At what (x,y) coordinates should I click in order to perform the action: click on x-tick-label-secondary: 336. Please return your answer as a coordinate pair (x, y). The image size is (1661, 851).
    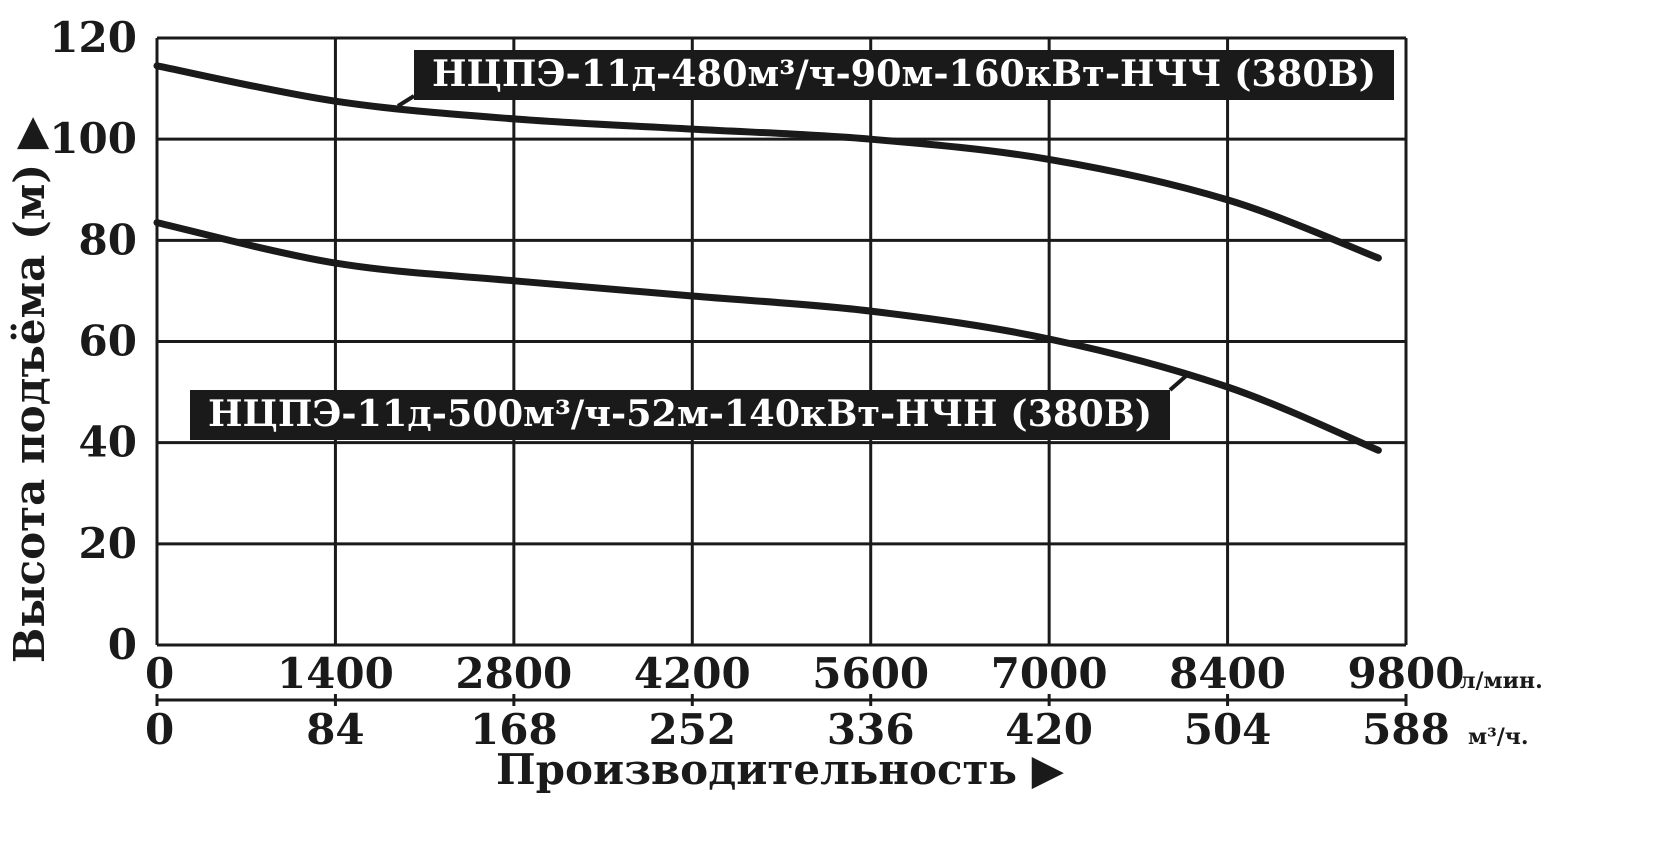
    Looking at the image, I should click on (871, 729).